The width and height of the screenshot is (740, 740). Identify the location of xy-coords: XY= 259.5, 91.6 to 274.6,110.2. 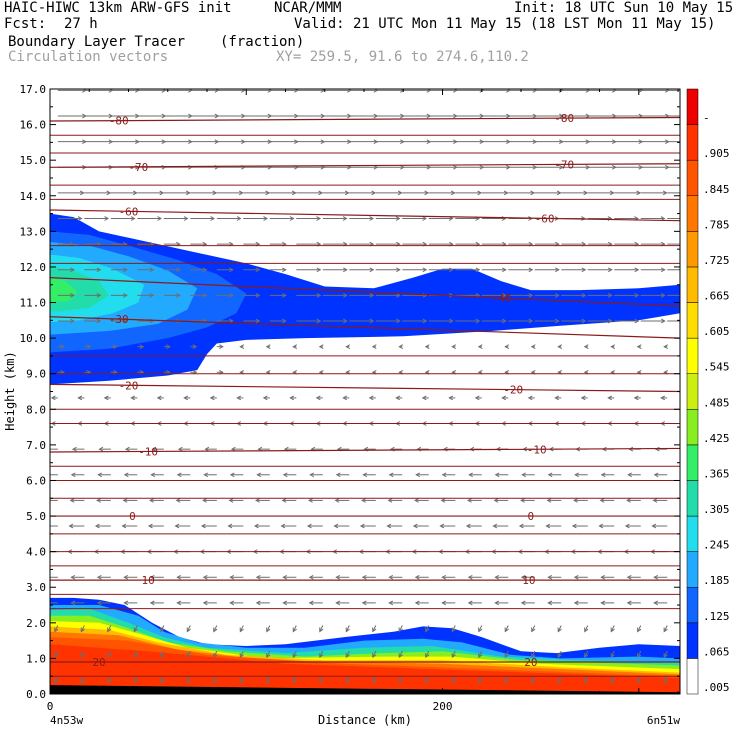
(402, 57).